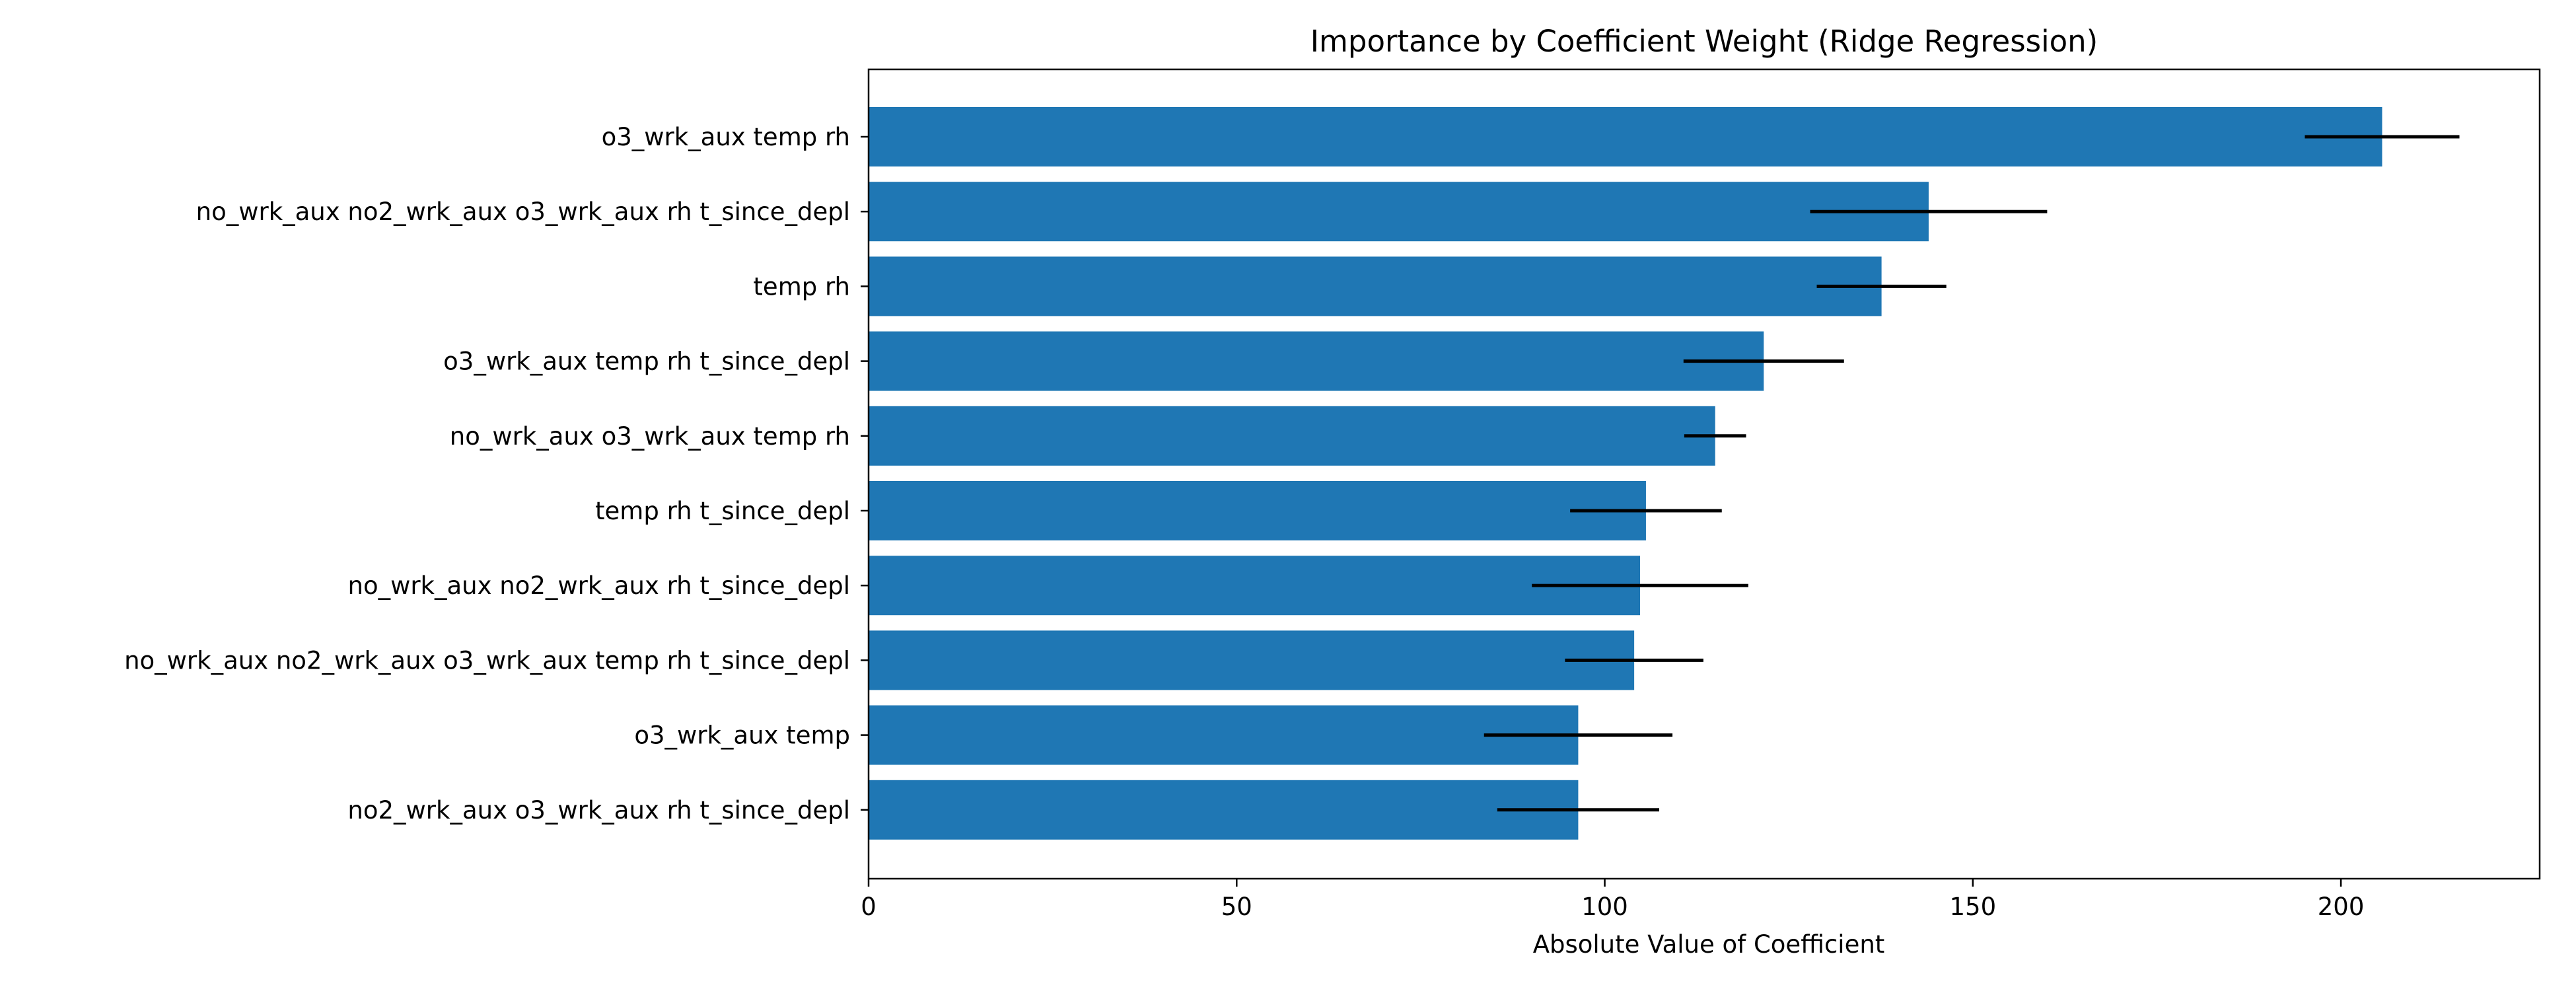 The height and width of the screenshot is (991, 2576). I want to click on x-tick-label: 150, so click(1973, 907).